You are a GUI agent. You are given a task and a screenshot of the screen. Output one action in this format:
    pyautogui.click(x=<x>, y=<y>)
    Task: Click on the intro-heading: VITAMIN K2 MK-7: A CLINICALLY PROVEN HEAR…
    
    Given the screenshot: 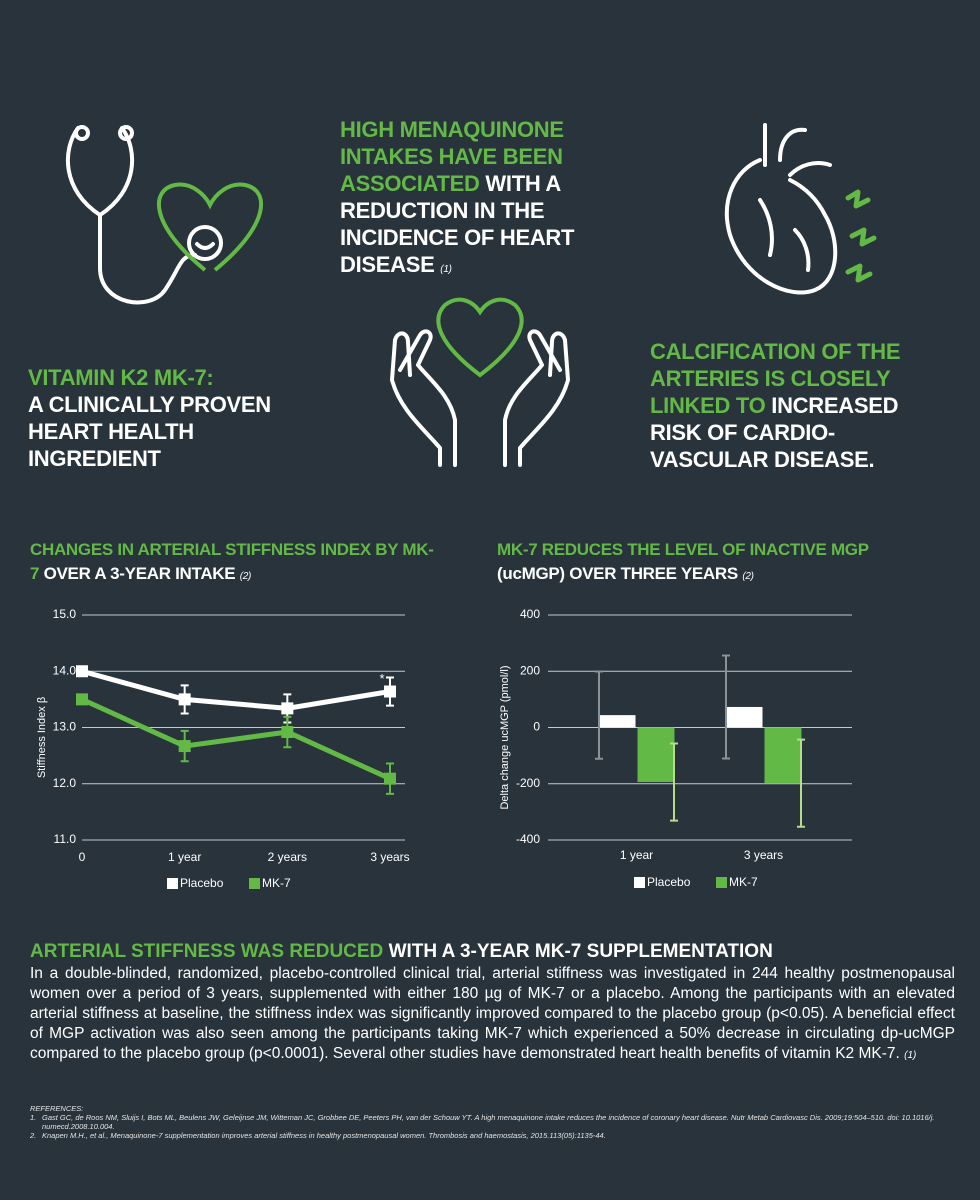 What is the action you would take?
    pyautogui.click(x=178, y=418)
    